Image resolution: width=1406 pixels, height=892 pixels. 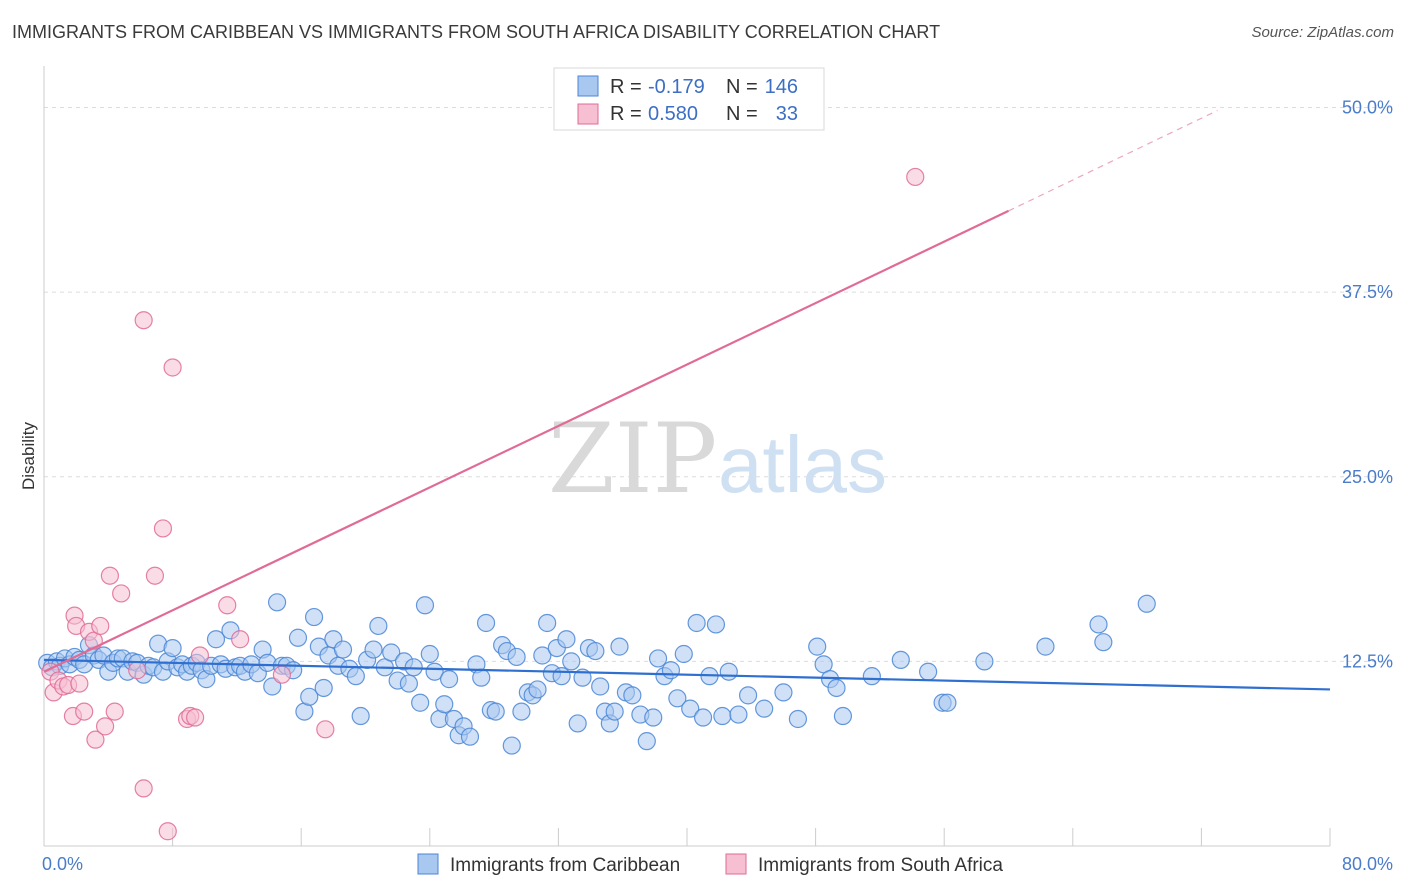 I want to click on trend-line-caribbean, so click(x=687, y=674).